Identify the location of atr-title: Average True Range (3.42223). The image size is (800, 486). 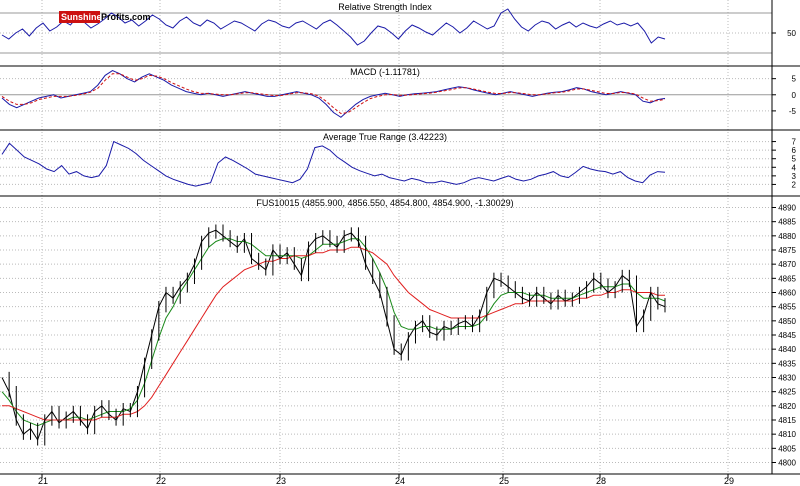
(385, 137).